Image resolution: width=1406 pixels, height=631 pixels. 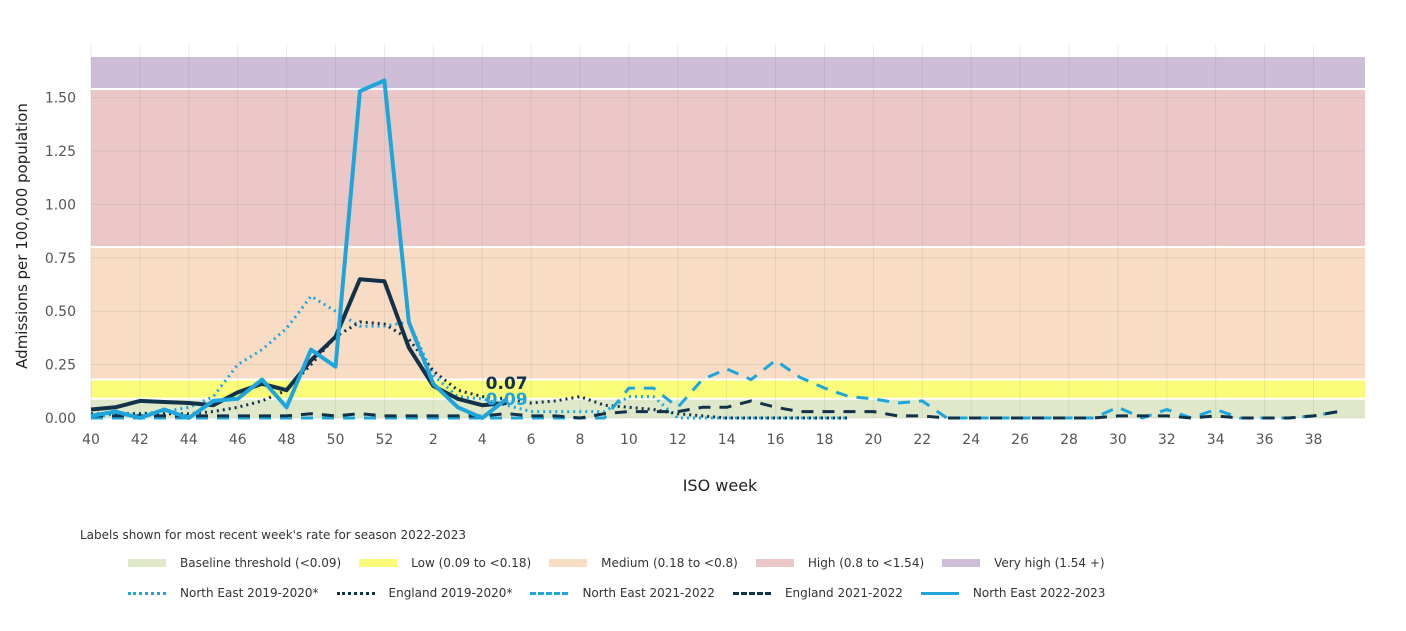 I want to click on legend-item: Baseline threshold (<0.09), so click(x=234, y=563).